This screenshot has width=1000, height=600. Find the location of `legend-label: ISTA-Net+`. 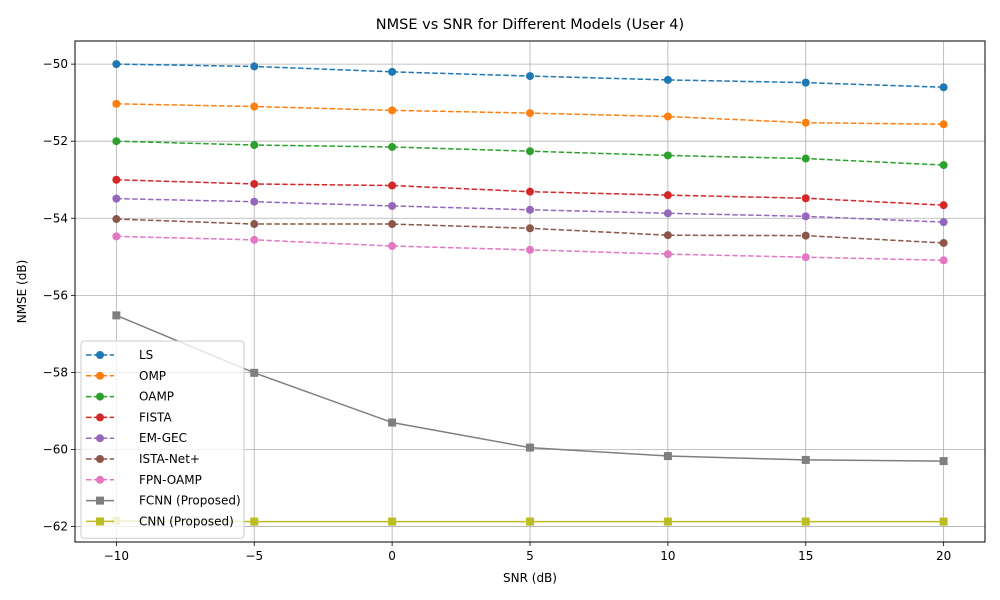

legend-label: ISTA-Net+ is located at coordinates (169, 459).